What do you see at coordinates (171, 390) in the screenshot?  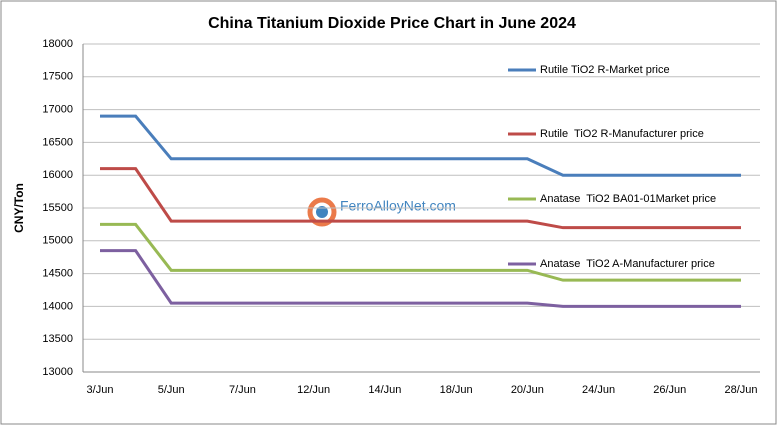 I see `x-tick-label: 5/Jun` at bounding box center [171, 390].